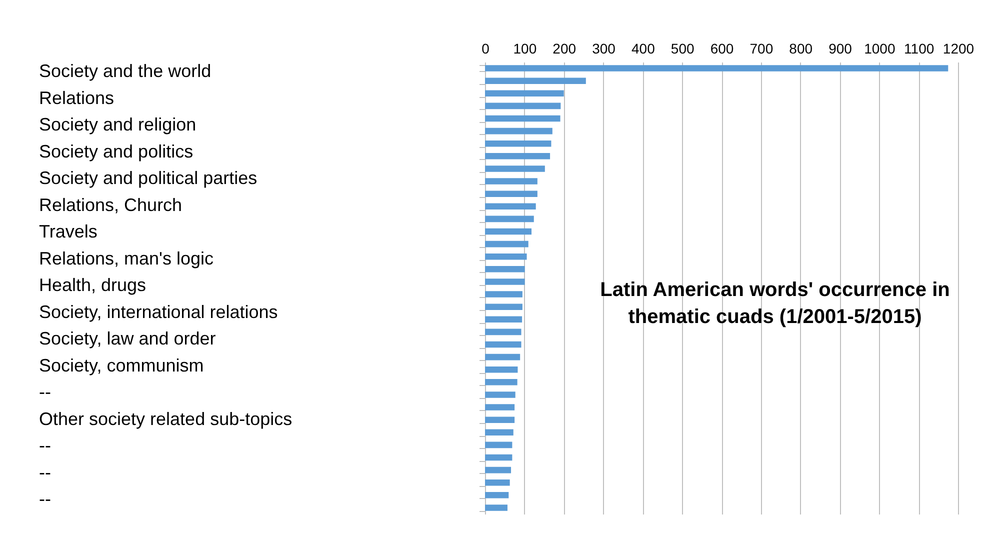 The height and width of the screenshot is (533, 992). What do you see at coordinates (880, 48) in the screenshot?
I see `x-tick-label: 1000` at bounding box center [880, 48].